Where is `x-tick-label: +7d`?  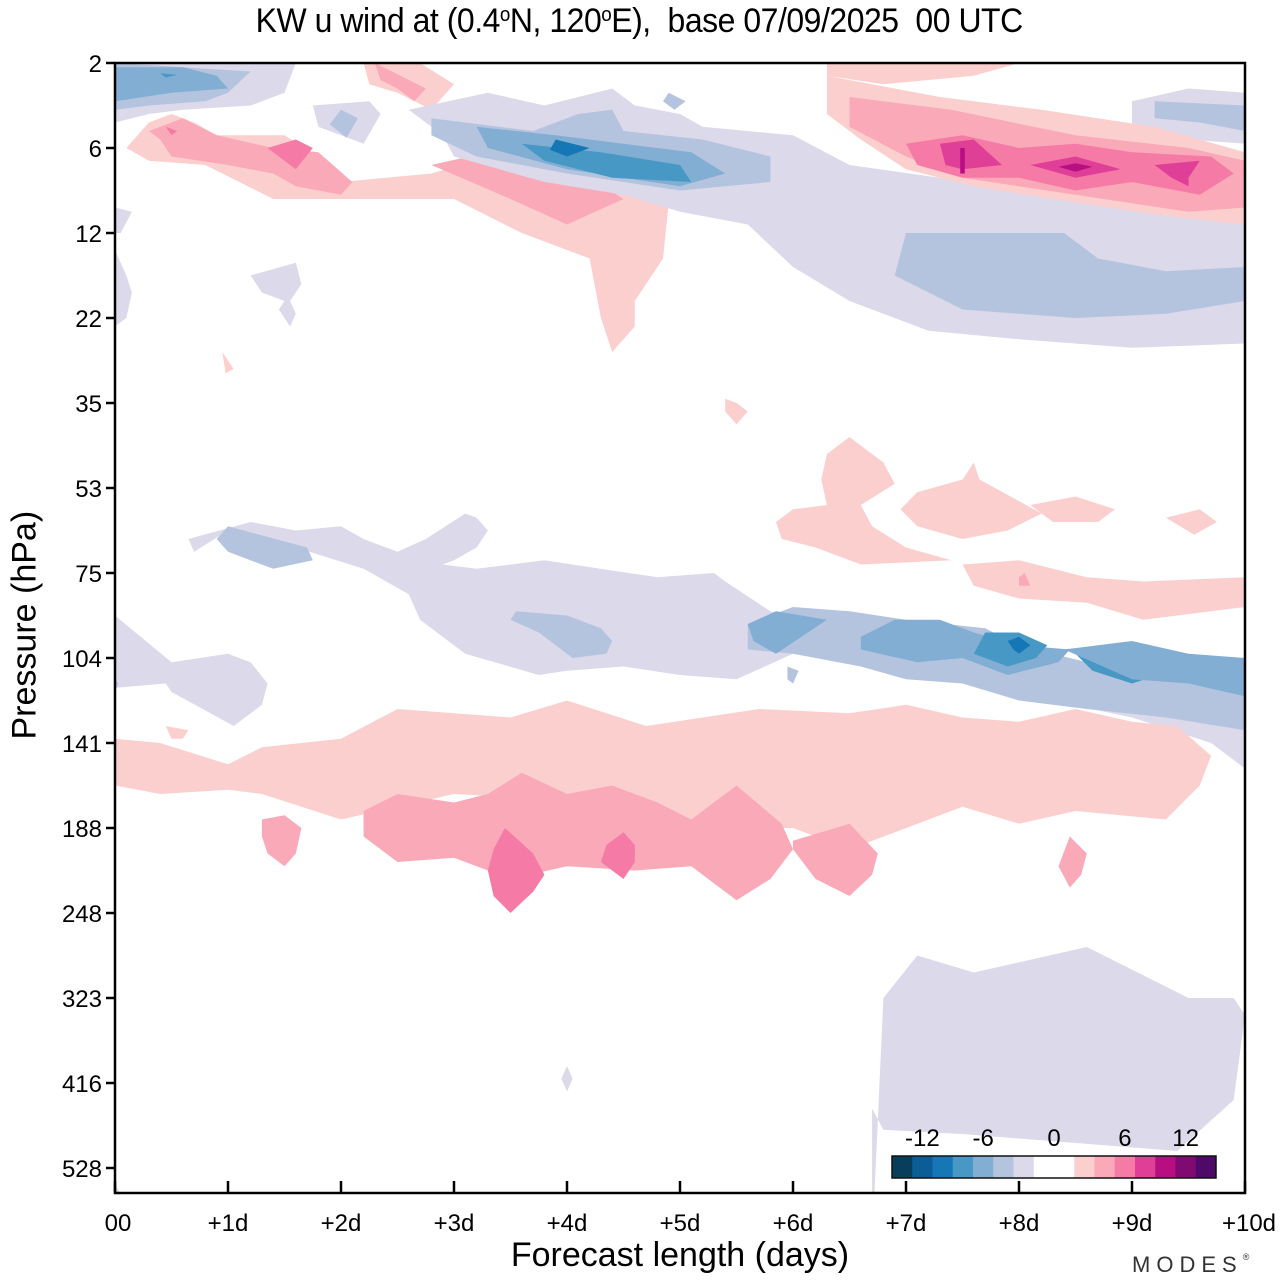 x-tick-label: +7d is located at coordinates (906, 1223).